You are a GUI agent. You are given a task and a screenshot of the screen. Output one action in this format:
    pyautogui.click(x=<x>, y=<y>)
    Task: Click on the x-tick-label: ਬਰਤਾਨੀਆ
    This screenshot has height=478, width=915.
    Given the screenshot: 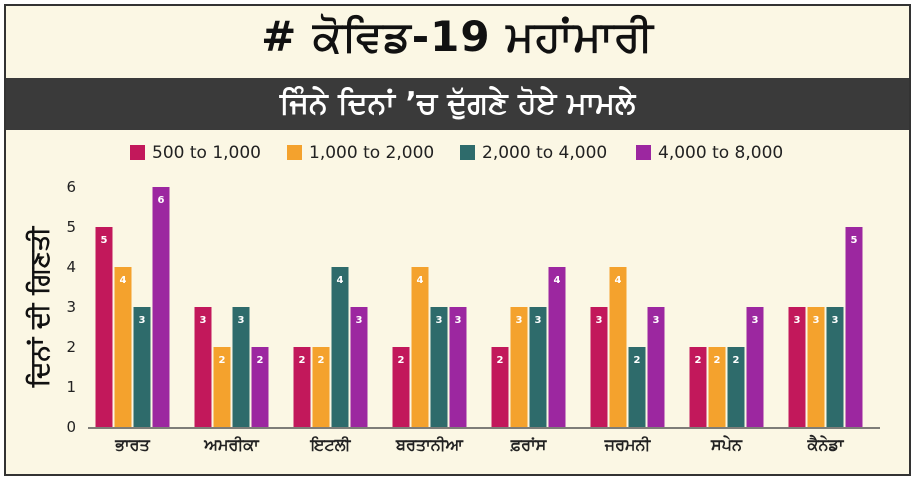 What is the action you would take?
    pyautogui.click(x=429, y=444)
    